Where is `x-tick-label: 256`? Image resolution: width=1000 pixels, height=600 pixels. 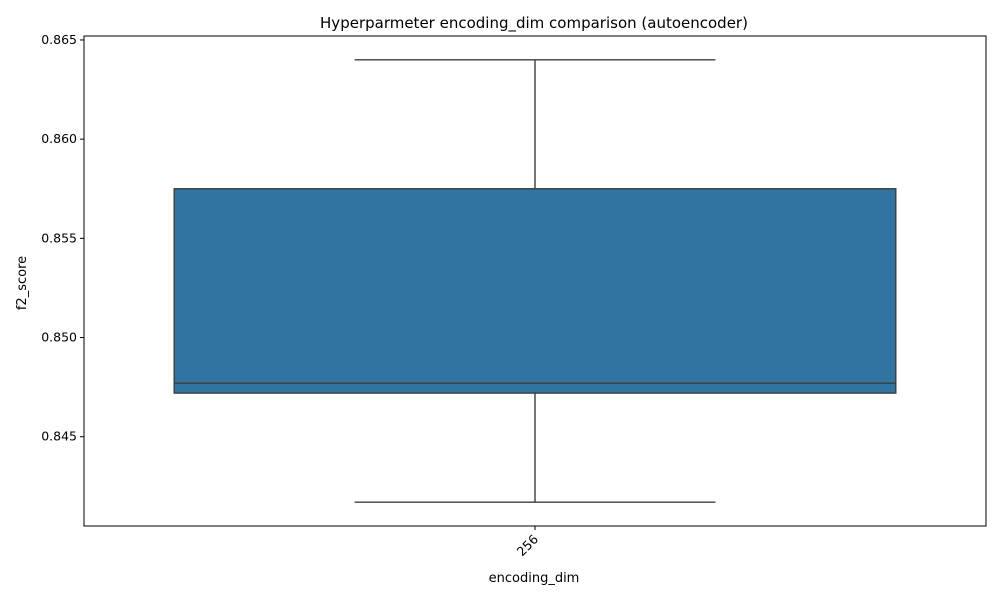 x-tick-label: 256 is located at coordinates (528, 545).